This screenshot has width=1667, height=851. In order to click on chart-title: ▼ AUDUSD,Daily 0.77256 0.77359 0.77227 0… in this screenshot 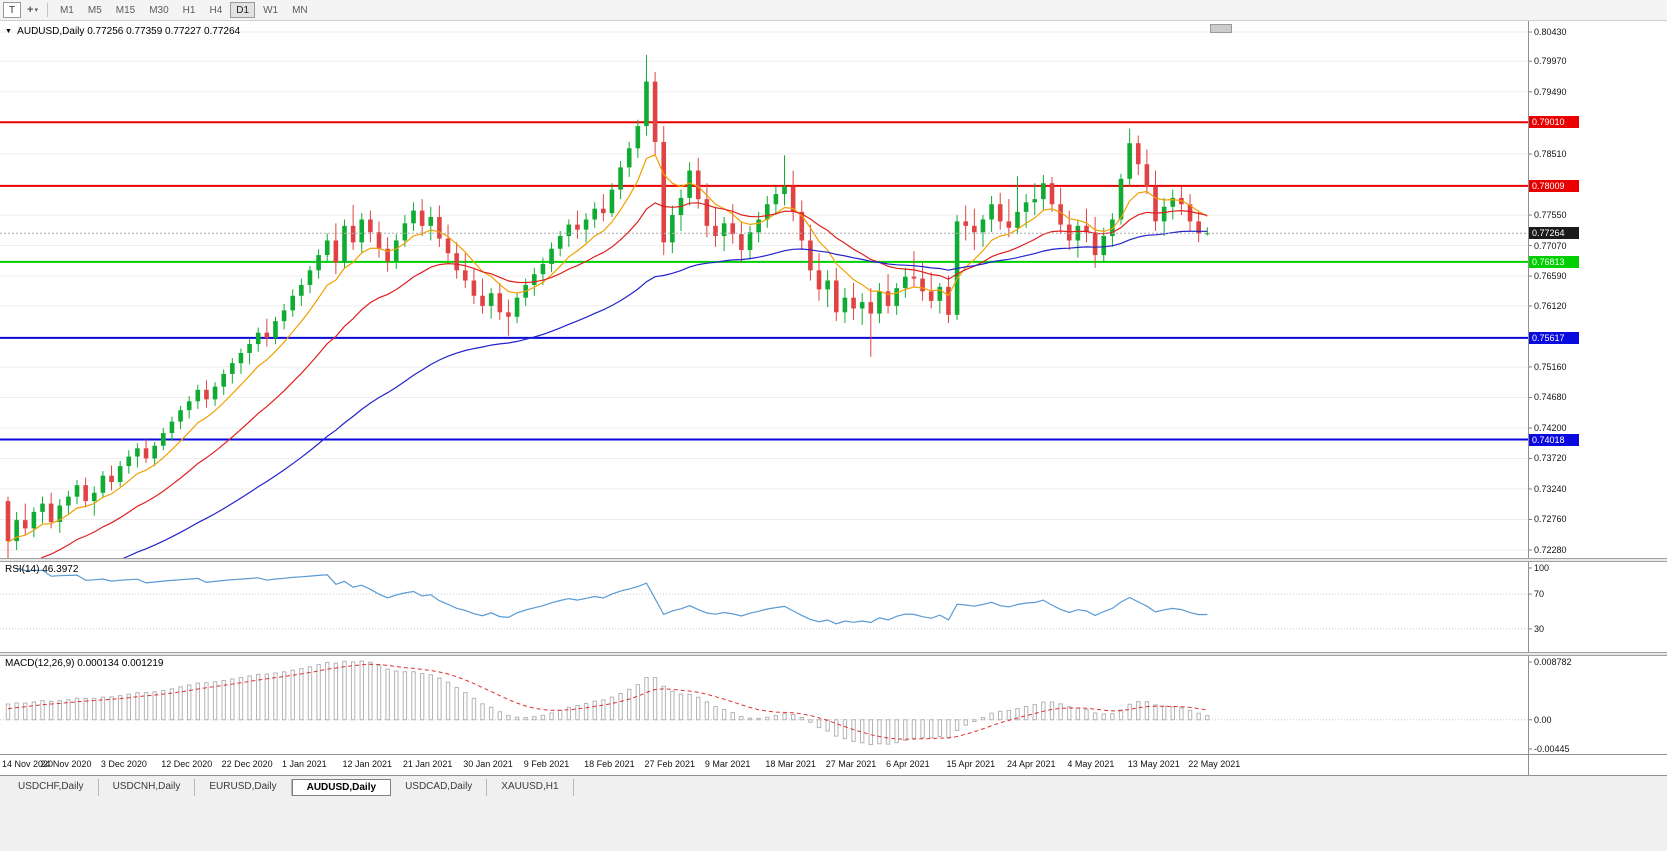, I will do `click(122, 31)`.